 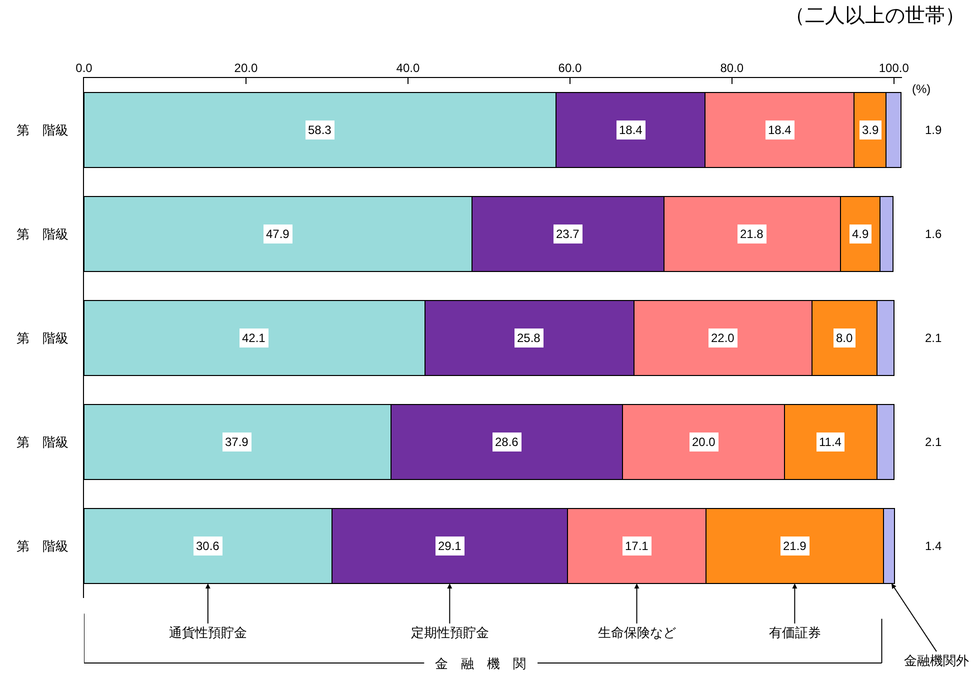 I want to click on text: 定期性預貯金, so click(x=450, y=632).